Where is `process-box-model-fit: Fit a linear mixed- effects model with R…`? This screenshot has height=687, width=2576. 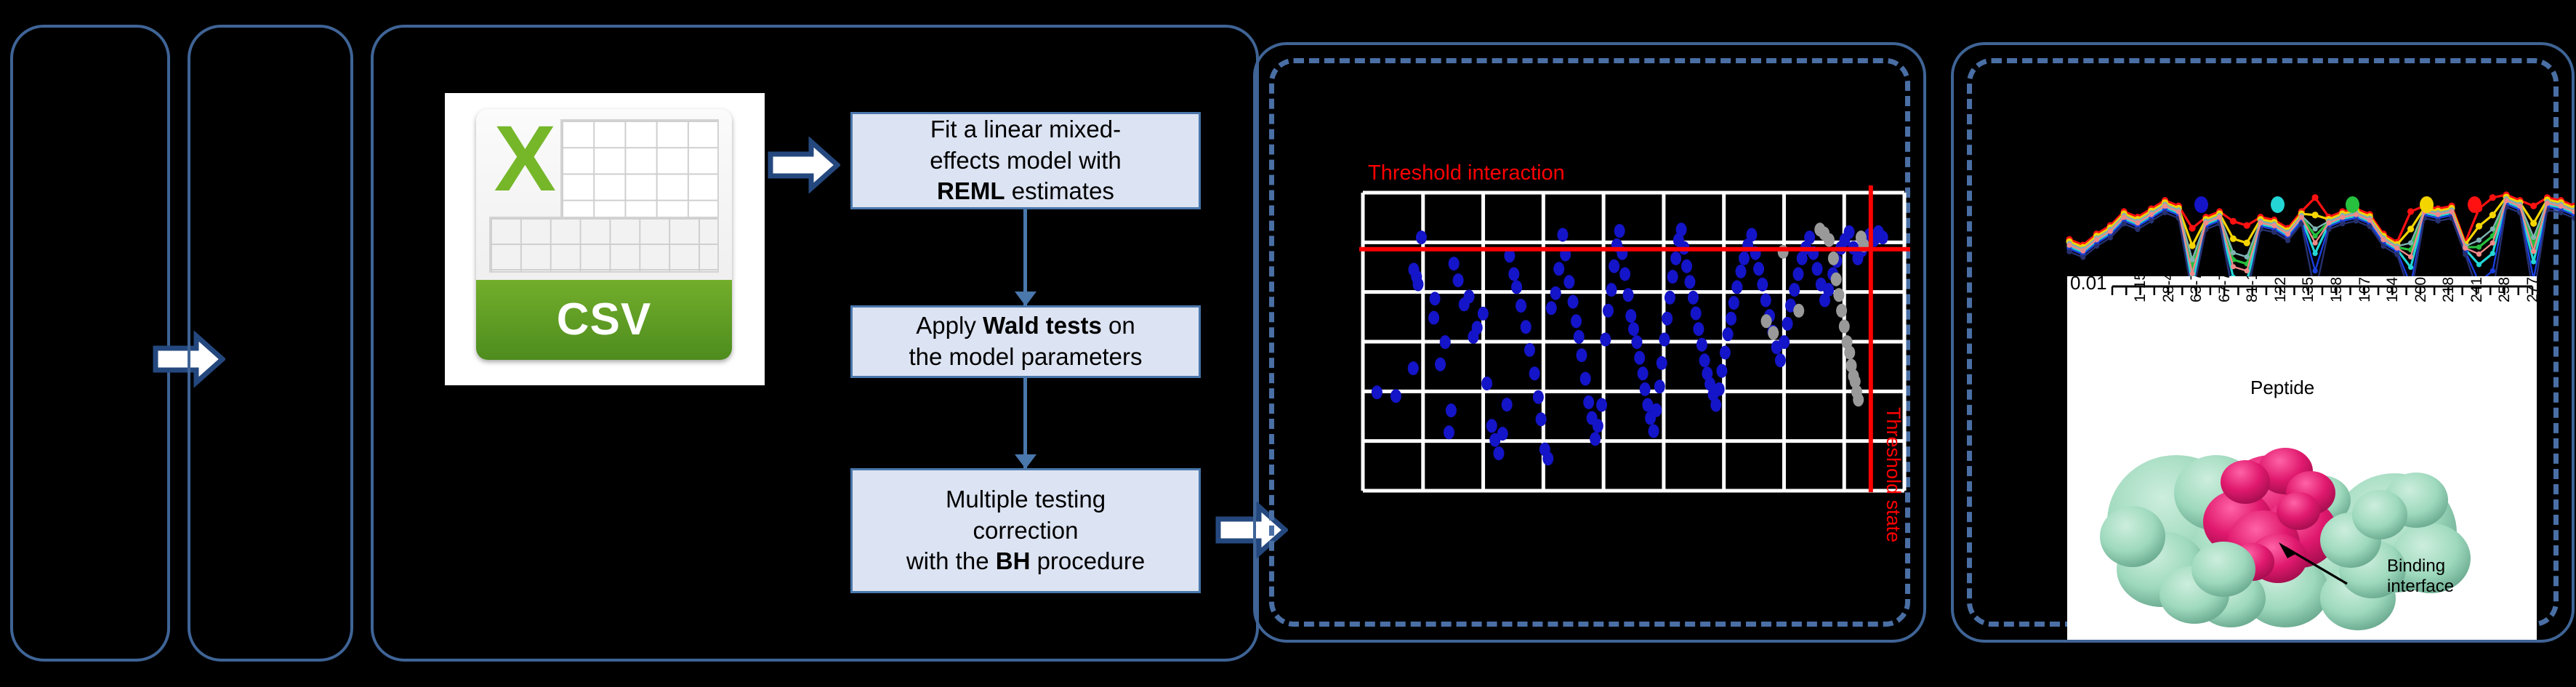 process-box-model-fit: Fit a linear mixed- effects model with R… is located at coordinates (1025, 160).